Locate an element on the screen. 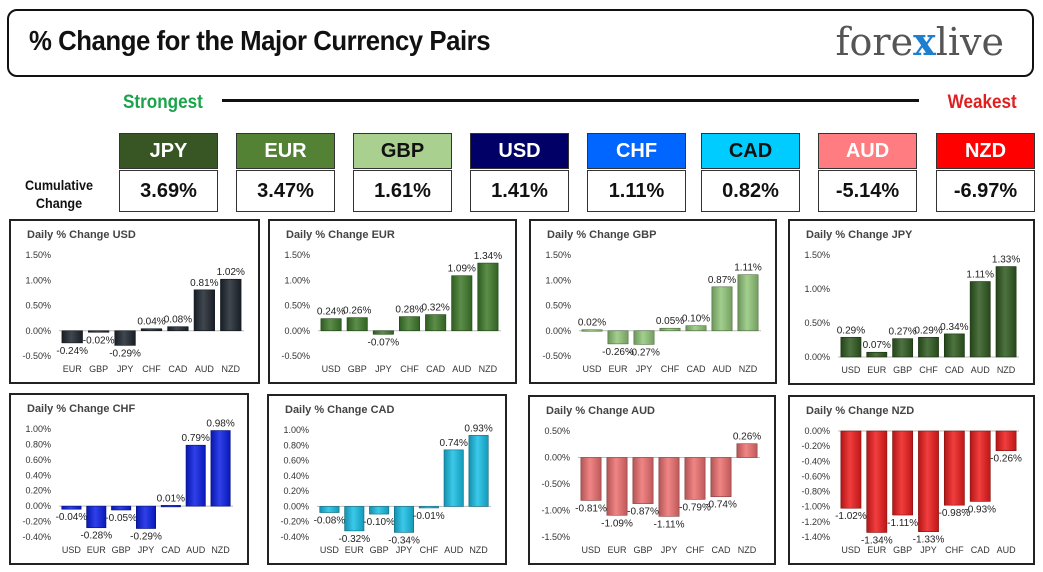  cumulative-change-label: Cumulative Change is located at coordinates (59, 194).